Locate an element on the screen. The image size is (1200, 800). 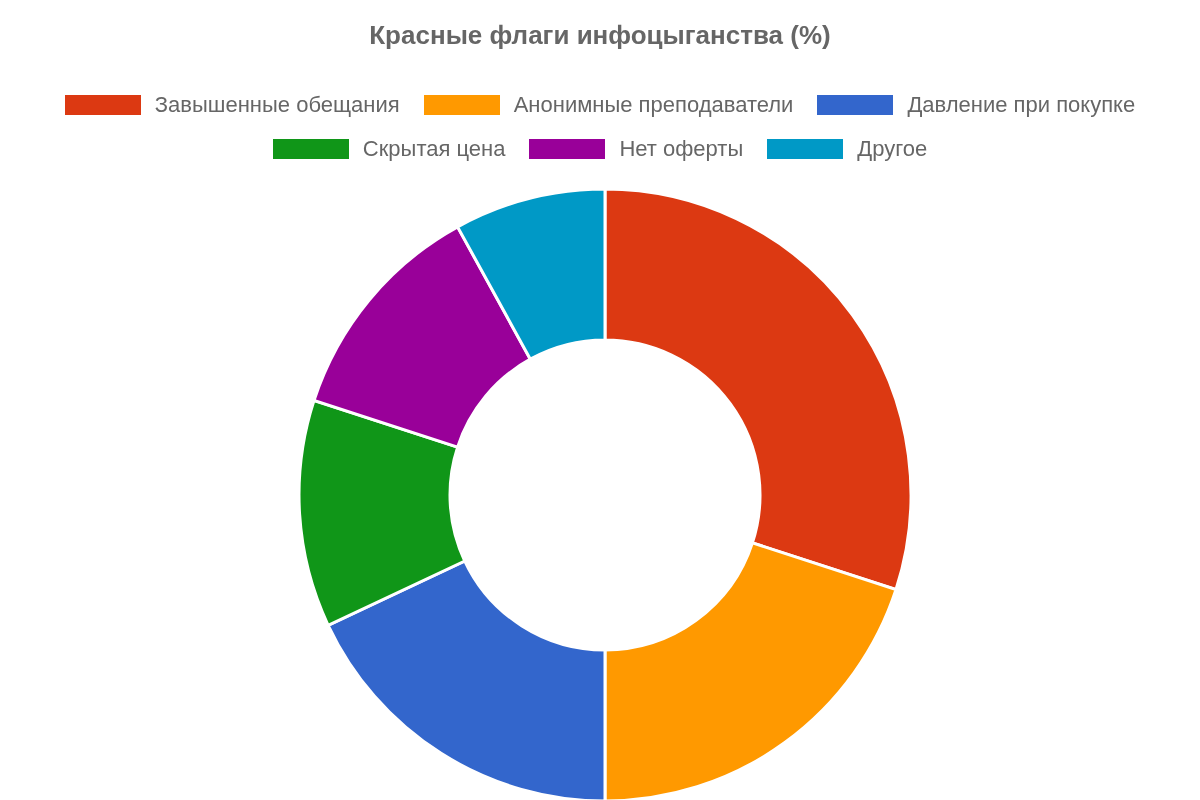
legend-label: Завышенные обещания is located at coordinates (277, 105).